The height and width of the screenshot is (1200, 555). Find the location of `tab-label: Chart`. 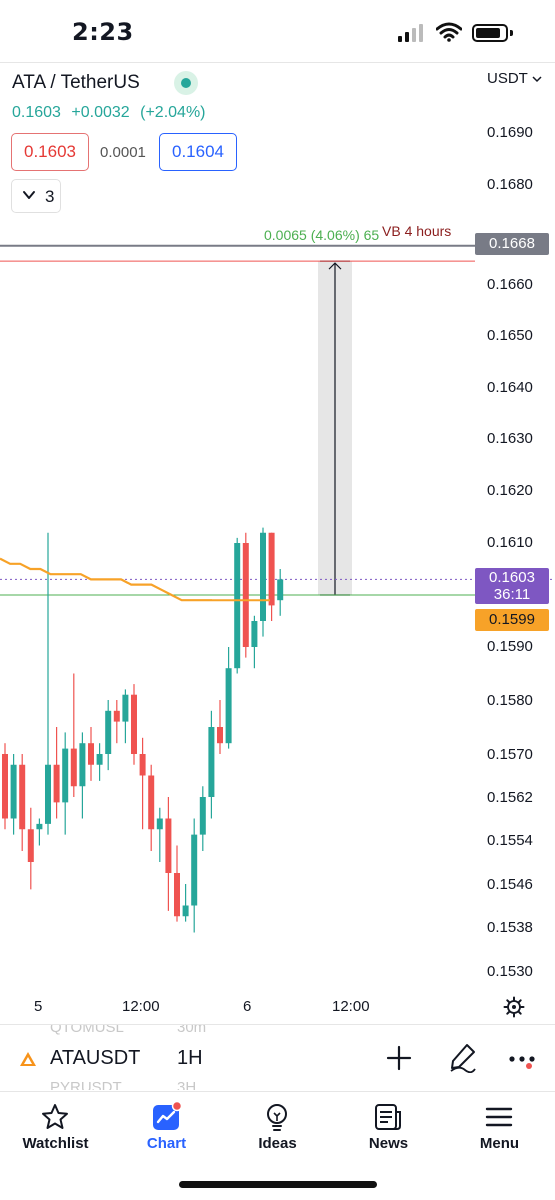

tab-label: Chart is located at coordinates (166, 1143).